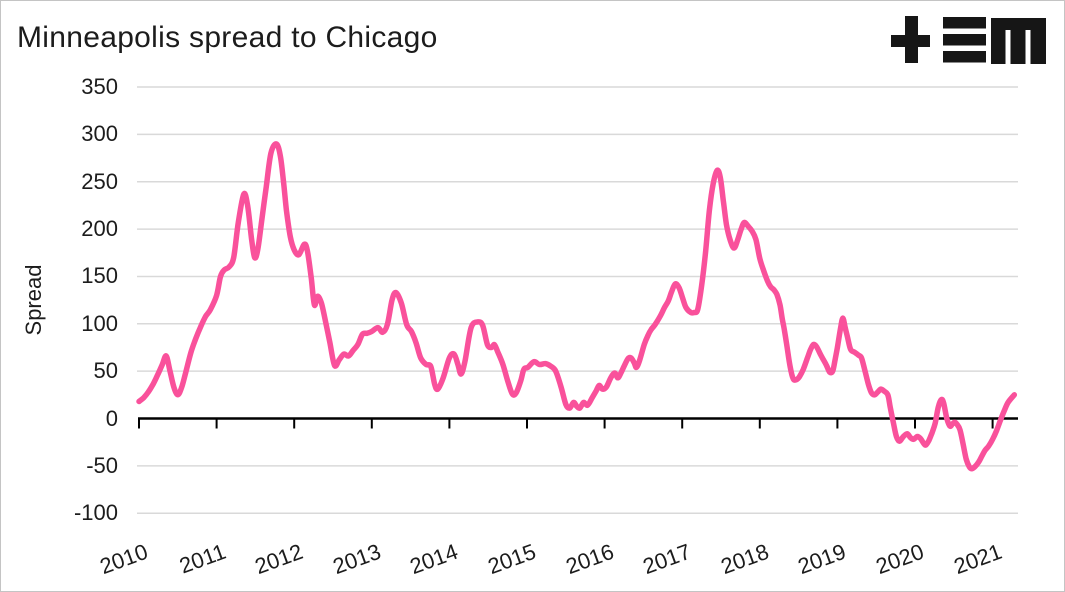 The image size is (1065, 592). What do you see at coordinates (910, 39) in the screenshot?
I see `plus-icon` at bounding box center [910, 39].